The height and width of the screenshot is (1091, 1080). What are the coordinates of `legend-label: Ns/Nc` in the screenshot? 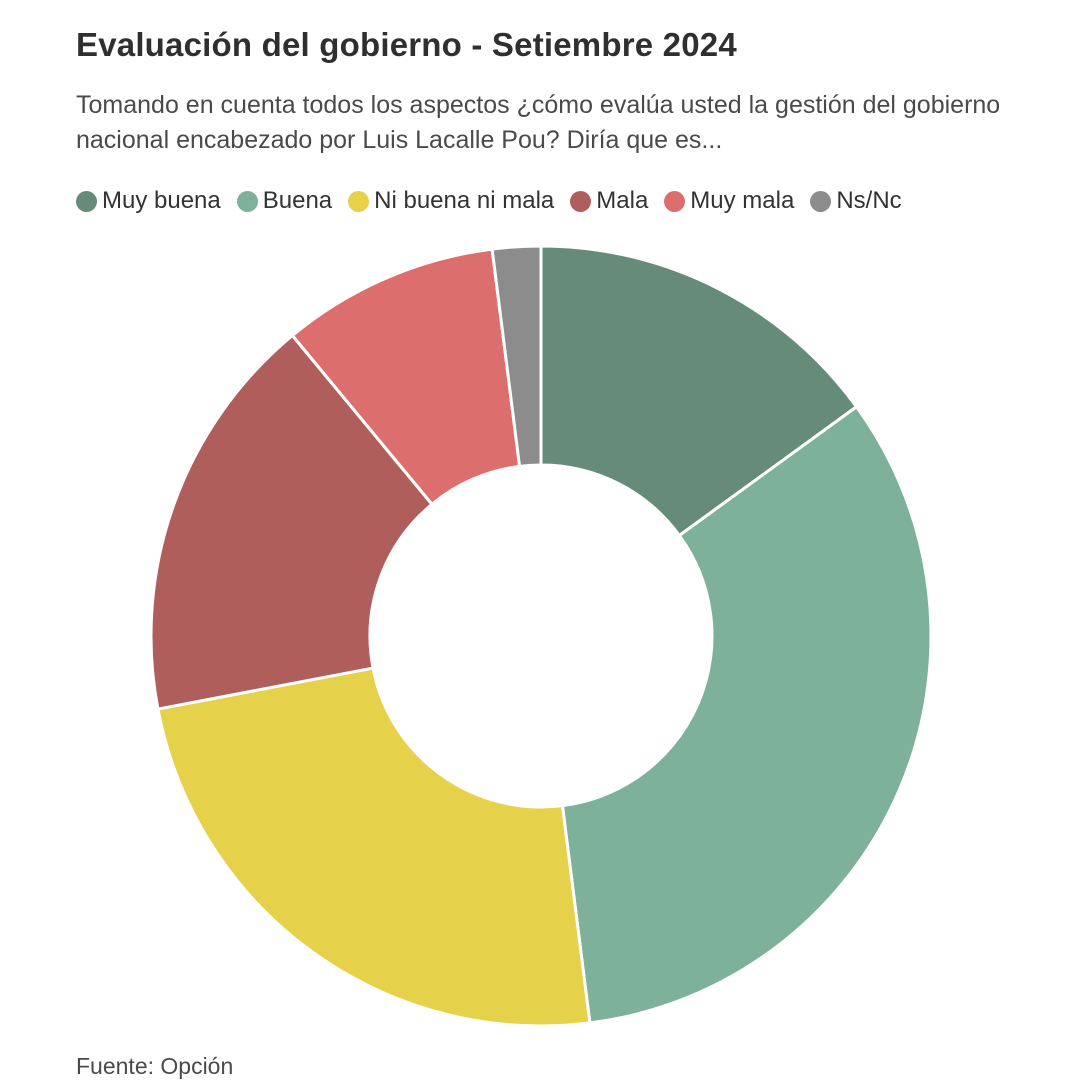 It's located at (869, 200).